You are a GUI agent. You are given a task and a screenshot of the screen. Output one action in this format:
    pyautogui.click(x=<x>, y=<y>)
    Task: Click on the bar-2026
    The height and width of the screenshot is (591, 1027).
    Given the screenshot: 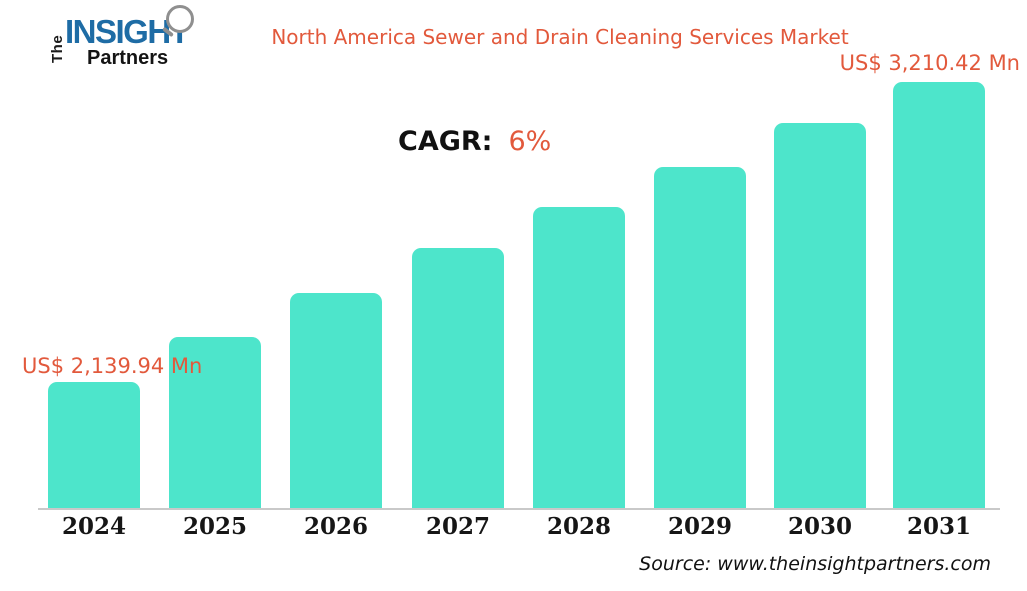 What is the action you would take?
    pyautogui.click(x=336, y=400)
    